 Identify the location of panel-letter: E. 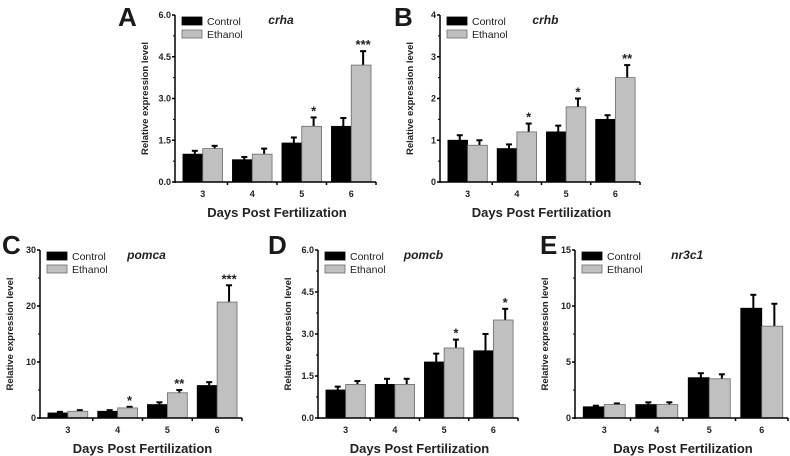
(548, 245).